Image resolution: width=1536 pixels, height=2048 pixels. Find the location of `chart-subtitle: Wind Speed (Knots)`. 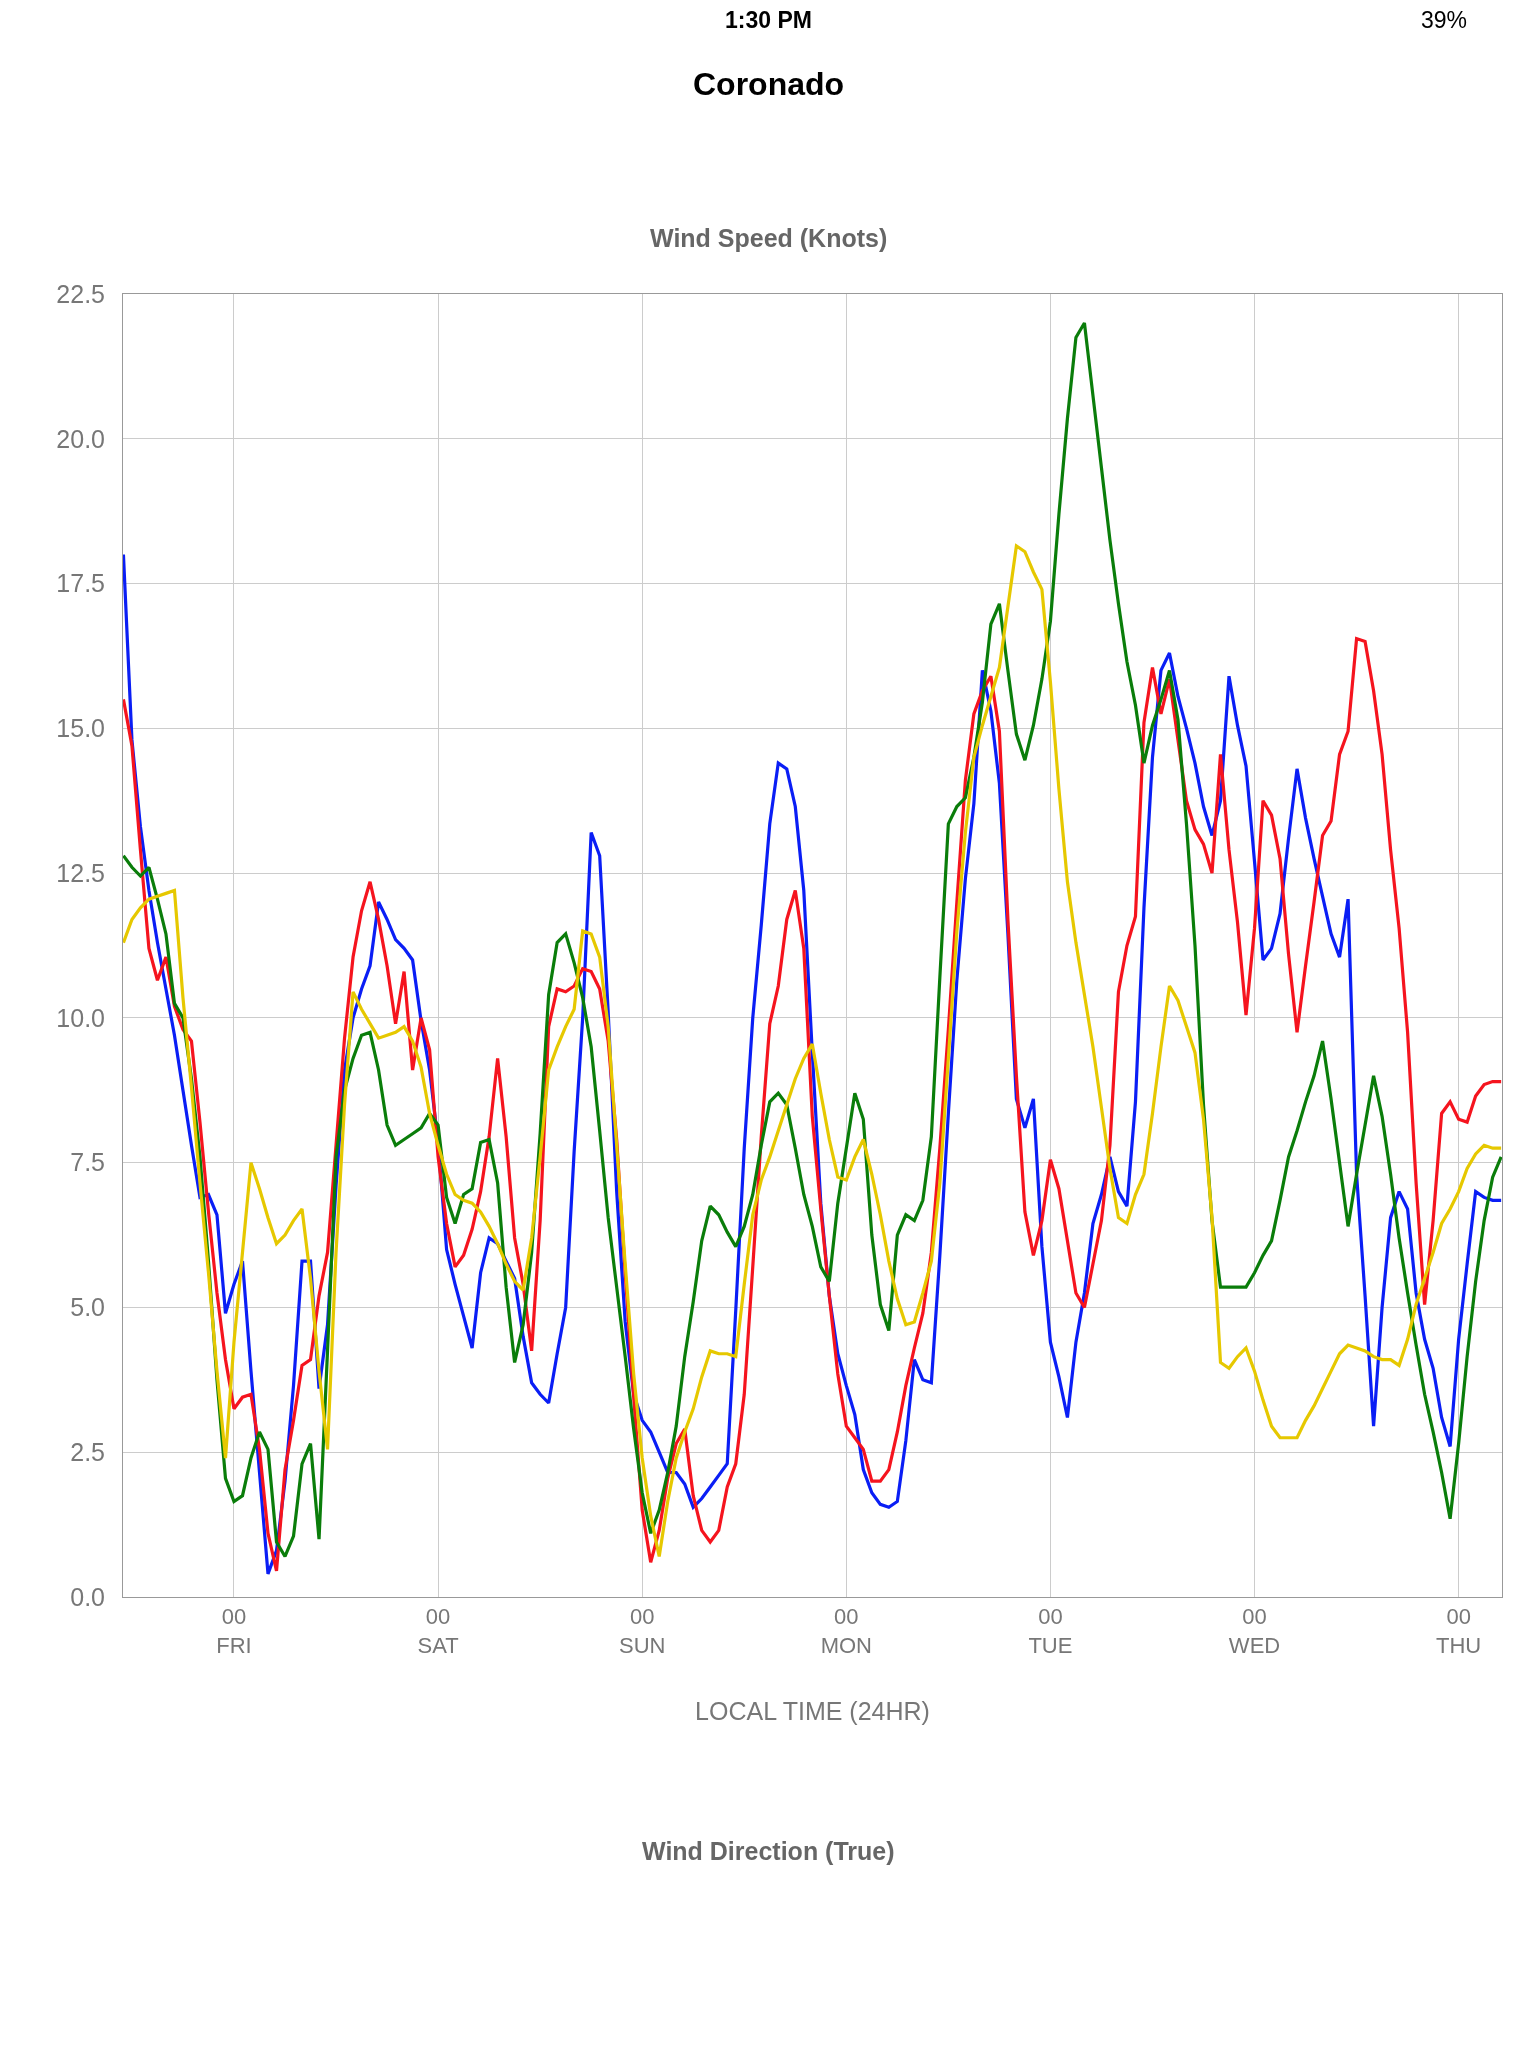

chart-subtitle: Wind Speed (Knots) is located at coordinates (769, 238).